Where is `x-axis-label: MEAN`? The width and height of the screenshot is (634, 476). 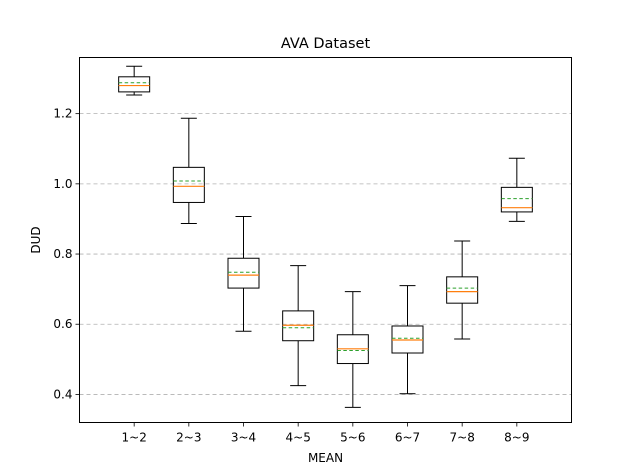
x-axis-label: MEAN is located at coordinates (325, 458).